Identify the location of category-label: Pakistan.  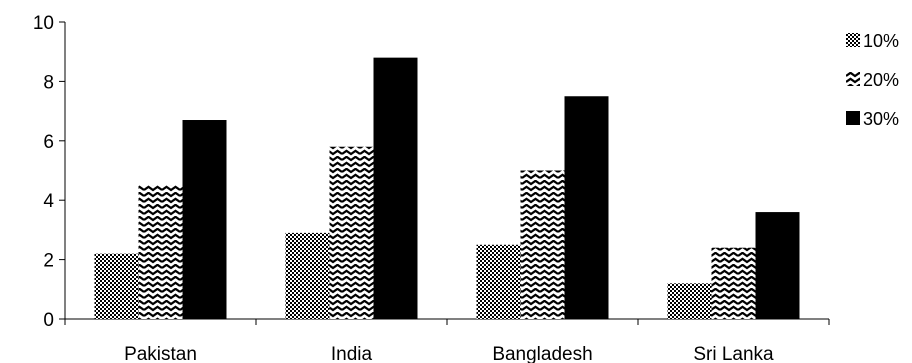
(160, 353).